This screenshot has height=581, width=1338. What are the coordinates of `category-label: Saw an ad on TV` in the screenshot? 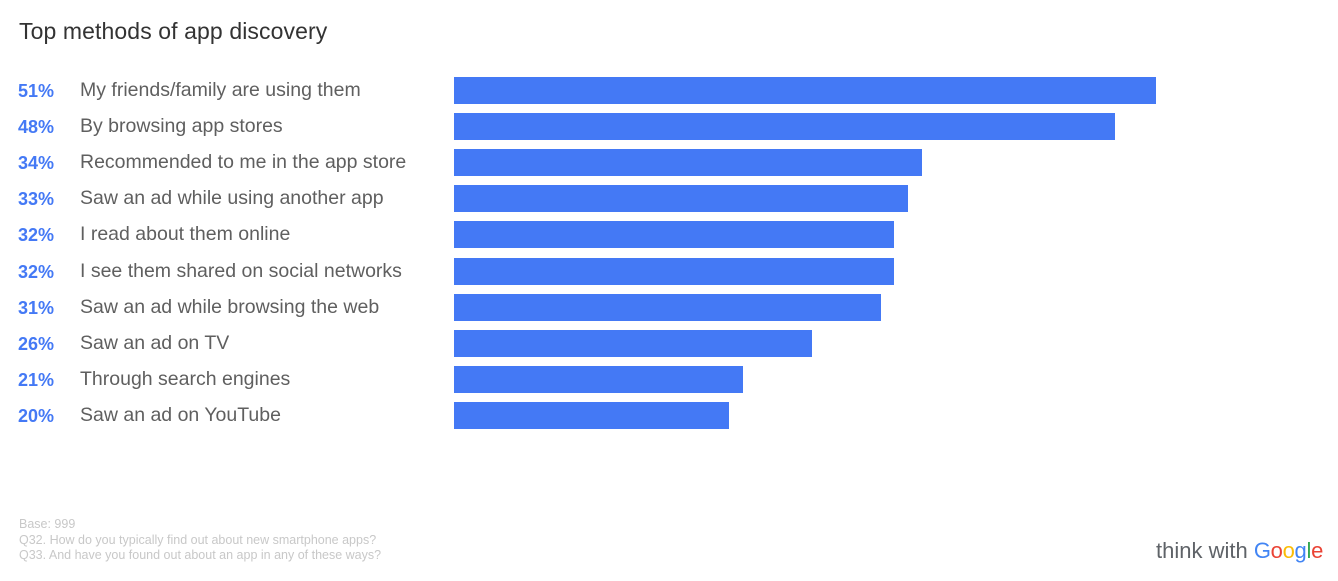 It's located at (155, 342).